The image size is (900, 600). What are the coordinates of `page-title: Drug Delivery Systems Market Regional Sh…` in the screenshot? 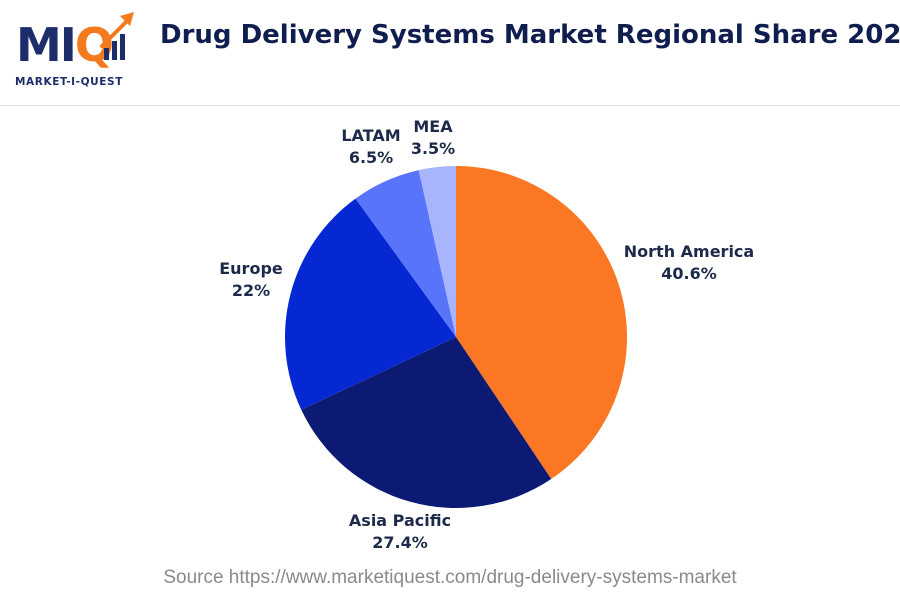 It's located at (530, 35).